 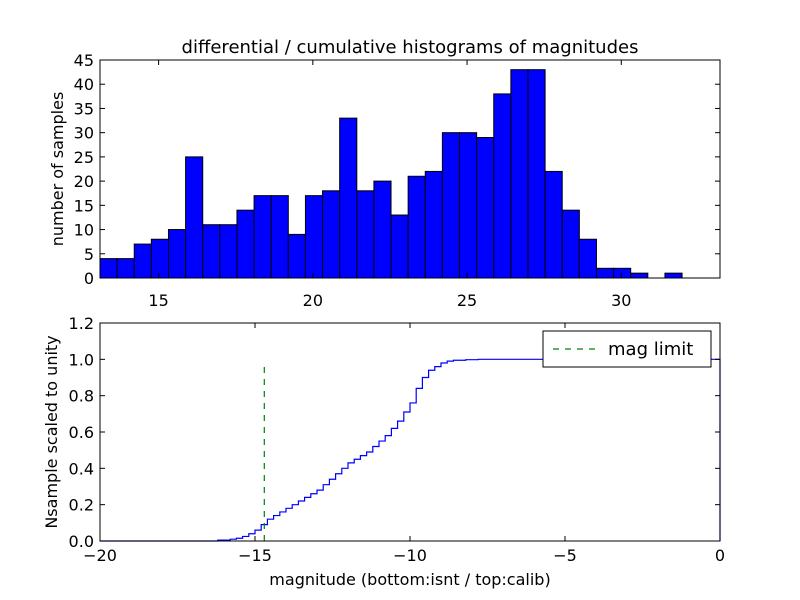 I want to click on y-tick-label: 45, so click(x=84, y=60).